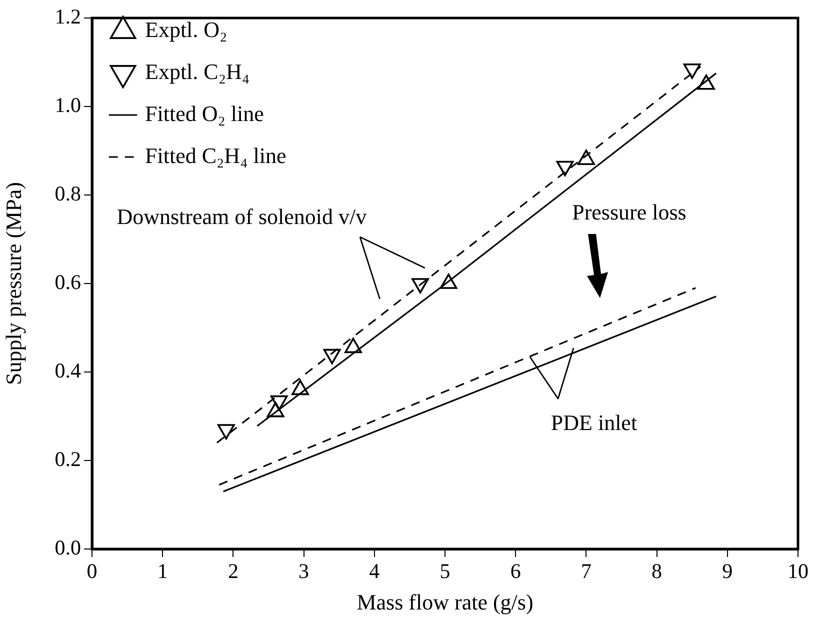 Image resolution: width=825 pixels, height=619 pixels. Describe the element at coordinates (197, 71) in the screenshot. I see `legend-label: Exptl. C₂H₄` at that location.